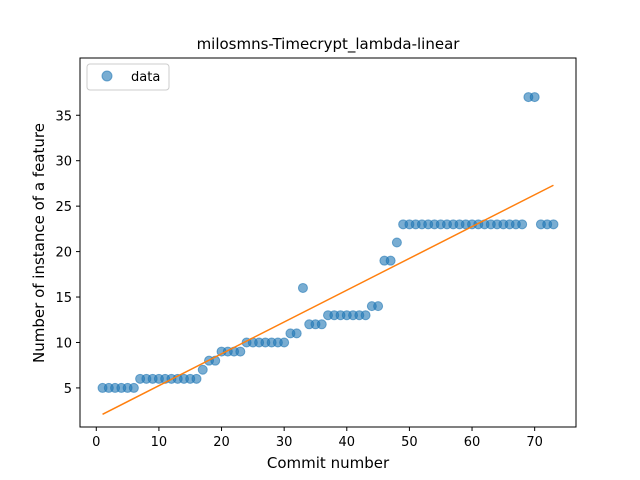 This screenshot has height=480, width=640. Describe the element at coordinates (534, 442) in the screenshot. I see `x-tick-label: 70` at that location.